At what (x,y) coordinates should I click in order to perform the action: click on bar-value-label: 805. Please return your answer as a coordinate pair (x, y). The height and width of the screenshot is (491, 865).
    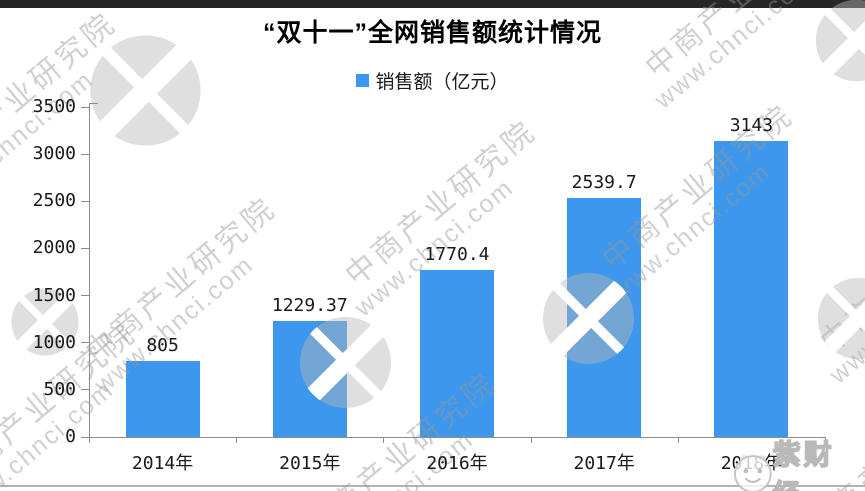
    Looking at the image, I should click on (162, 346).